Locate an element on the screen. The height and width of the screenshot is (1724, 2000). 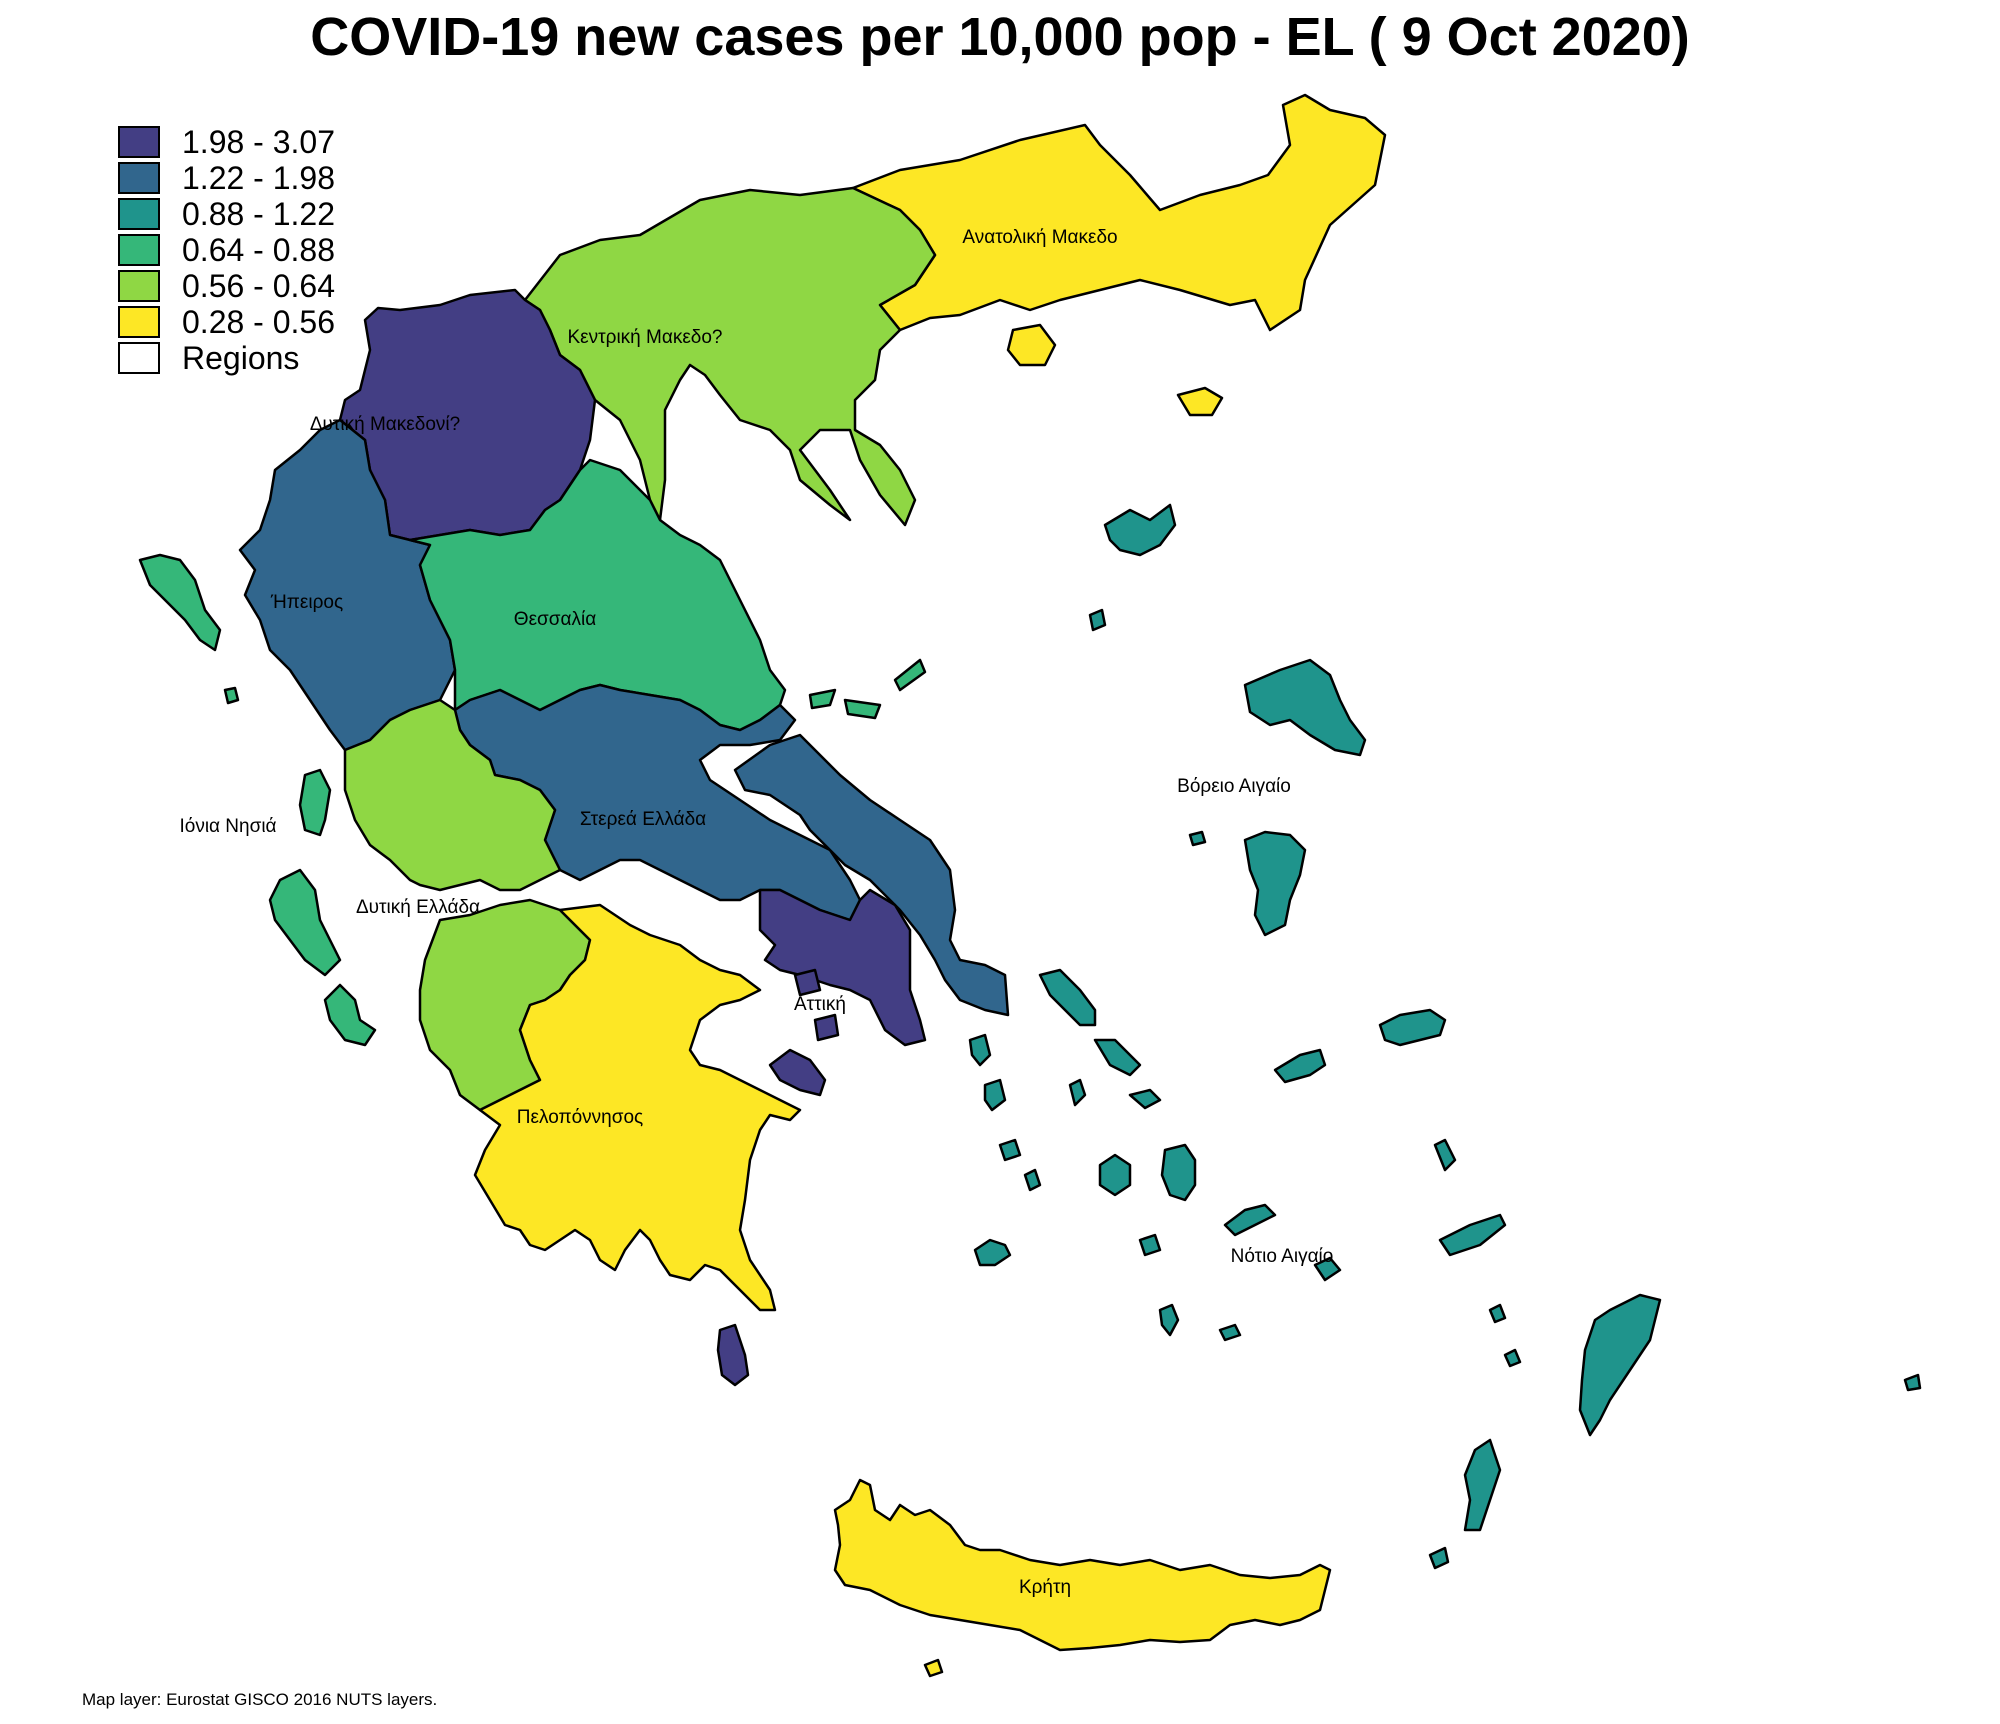
island-karpathos is located at coordinates (1482, 1485).